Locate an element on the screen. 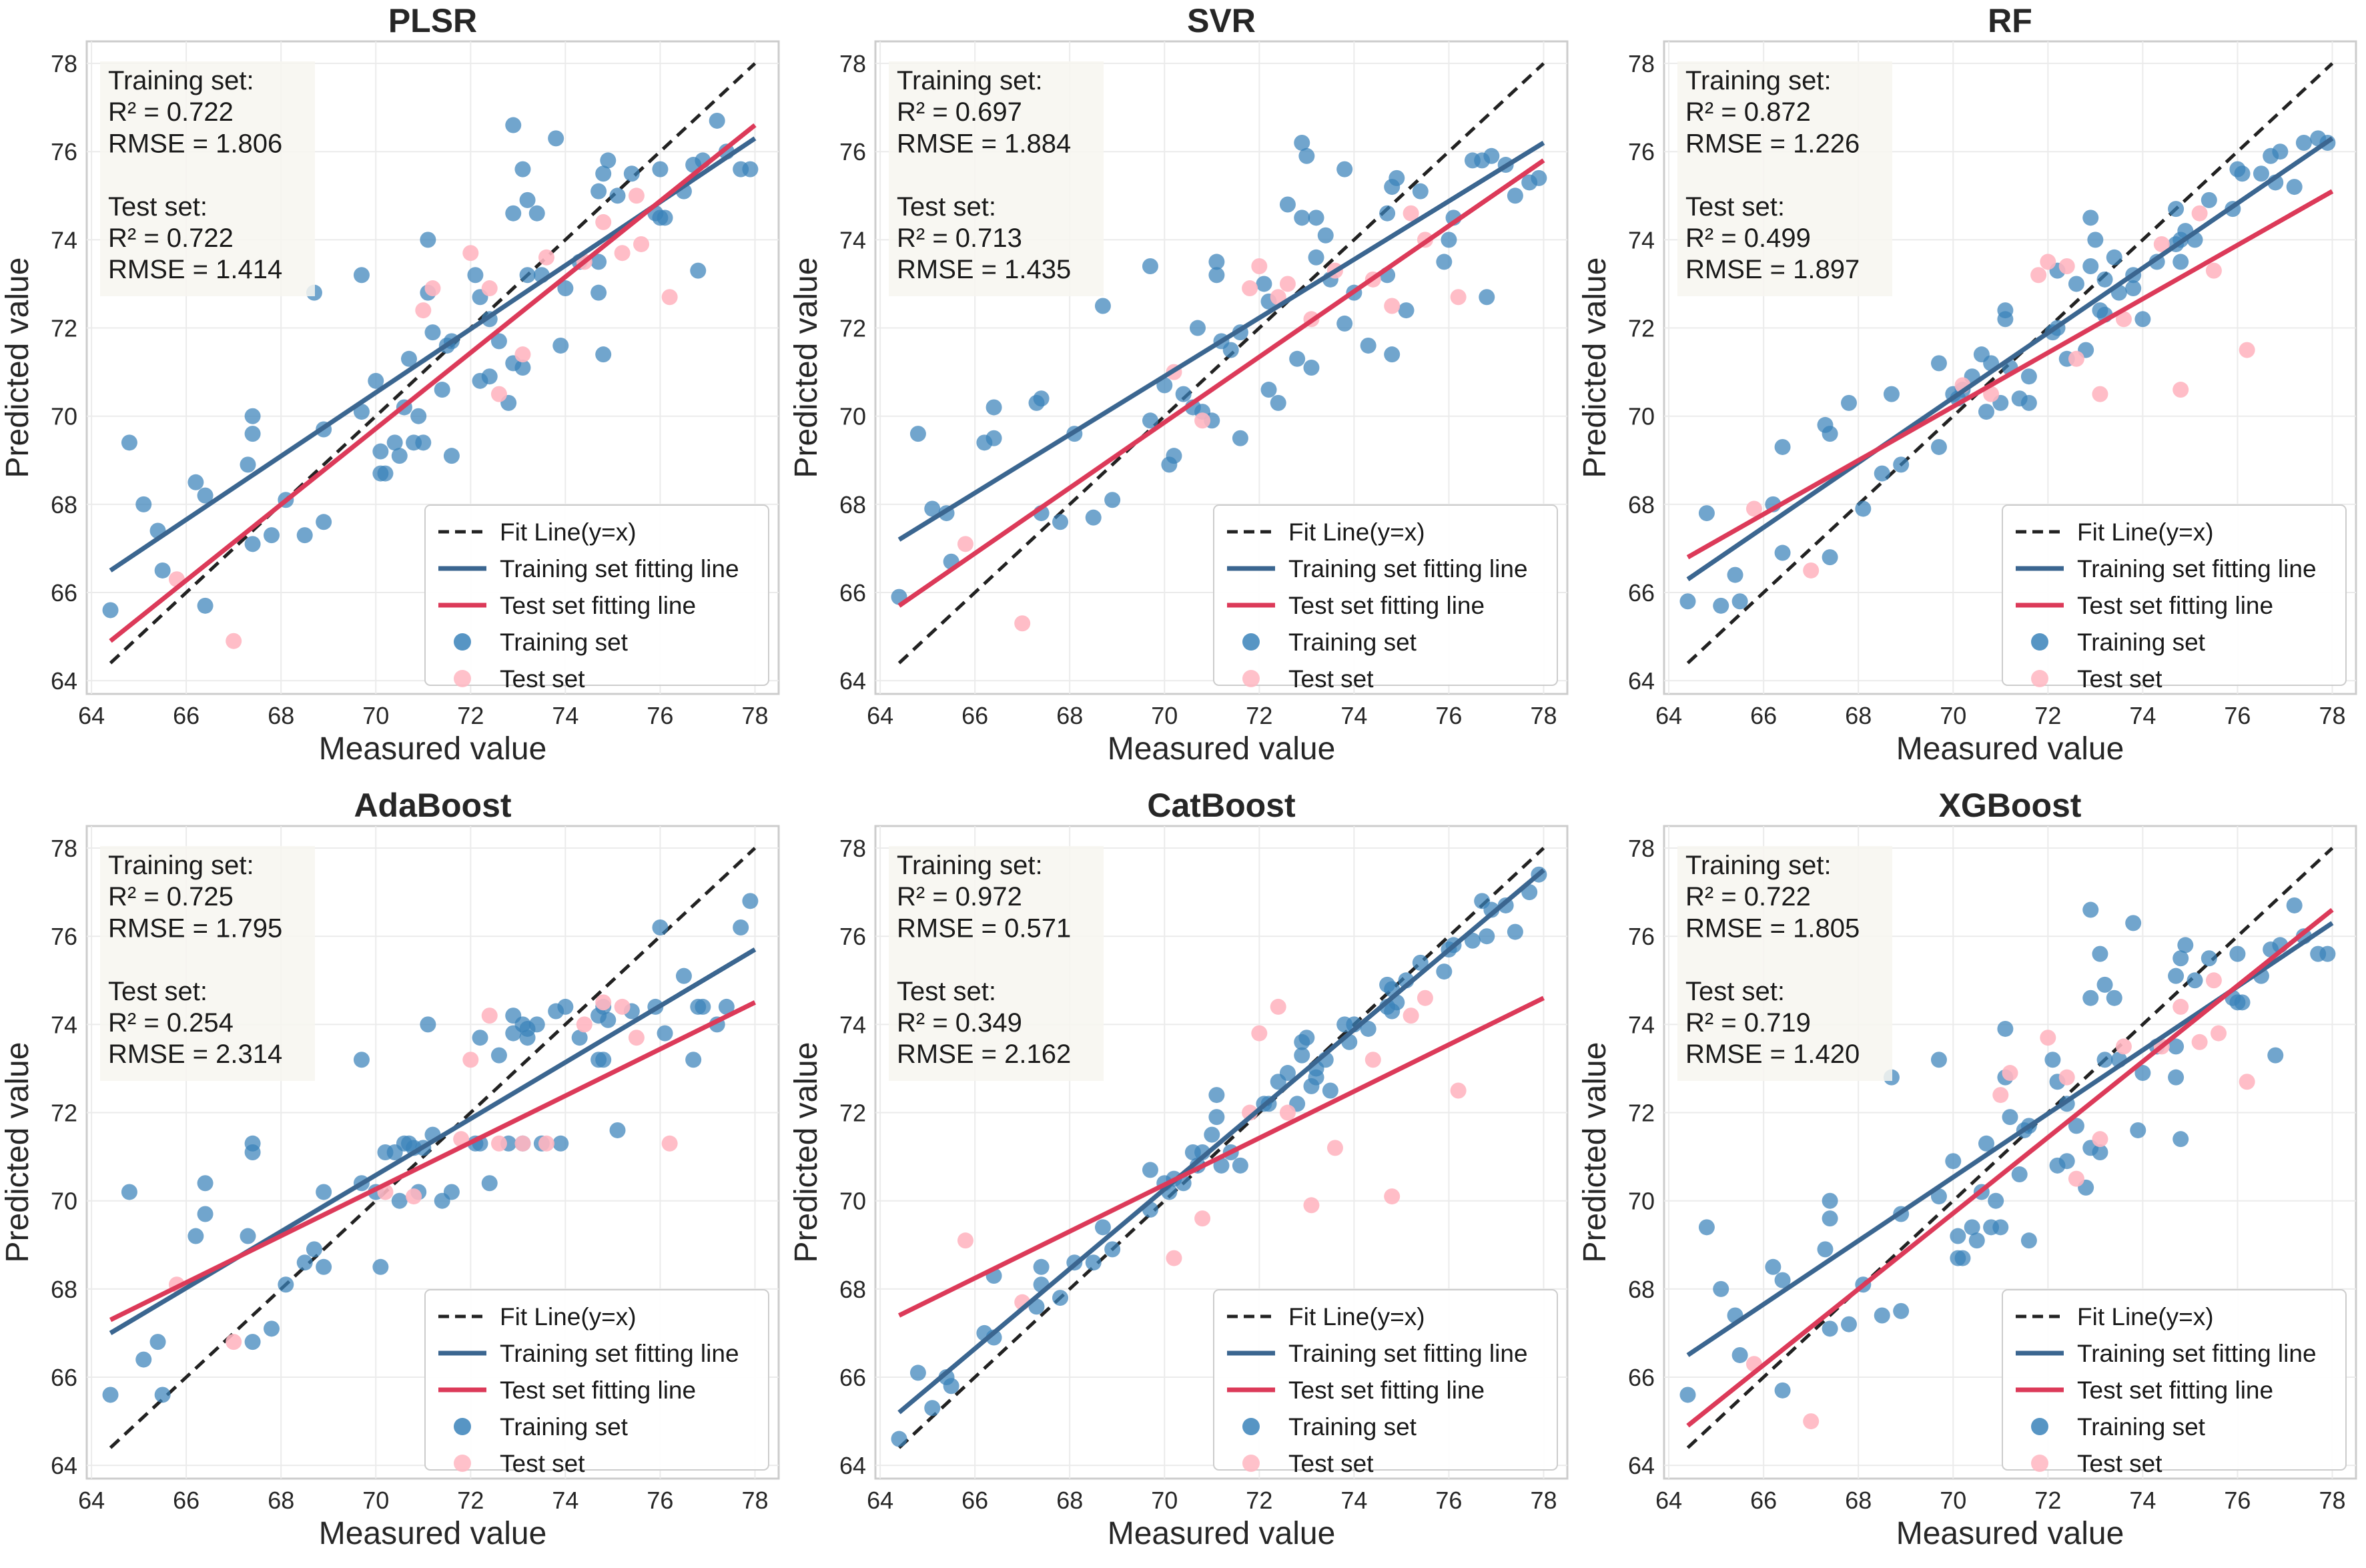 The image size is (2366, 1568). legend is located at coordinates (2175, 1380).